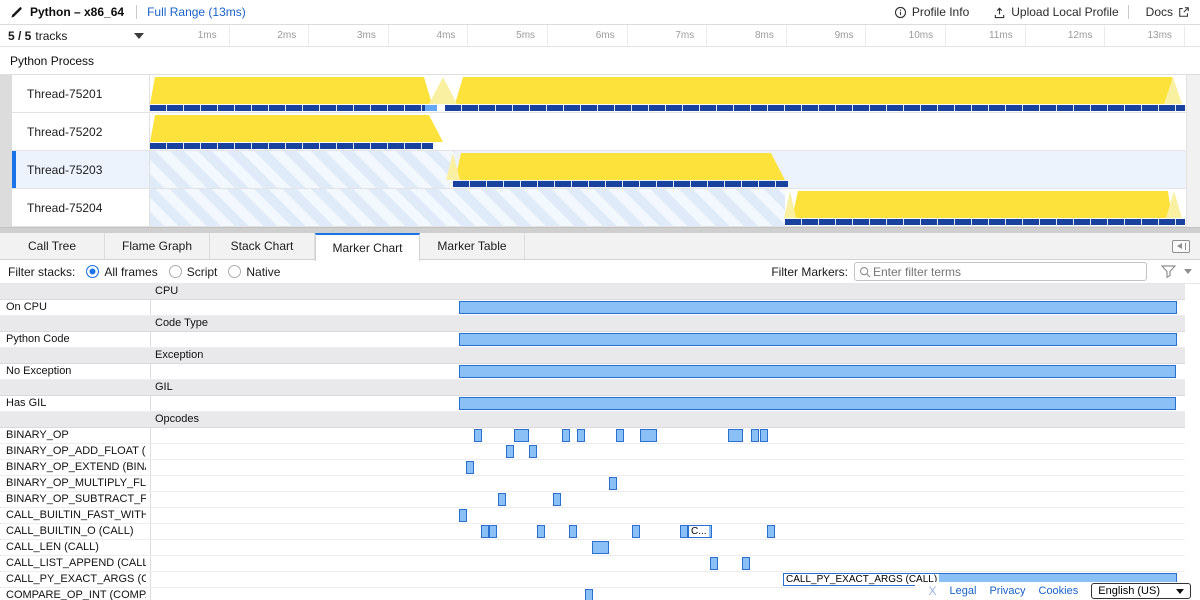 This screenshot has height=600, width=1200. I want to click on sidebar-toggle-icon, so click(1181, 246).